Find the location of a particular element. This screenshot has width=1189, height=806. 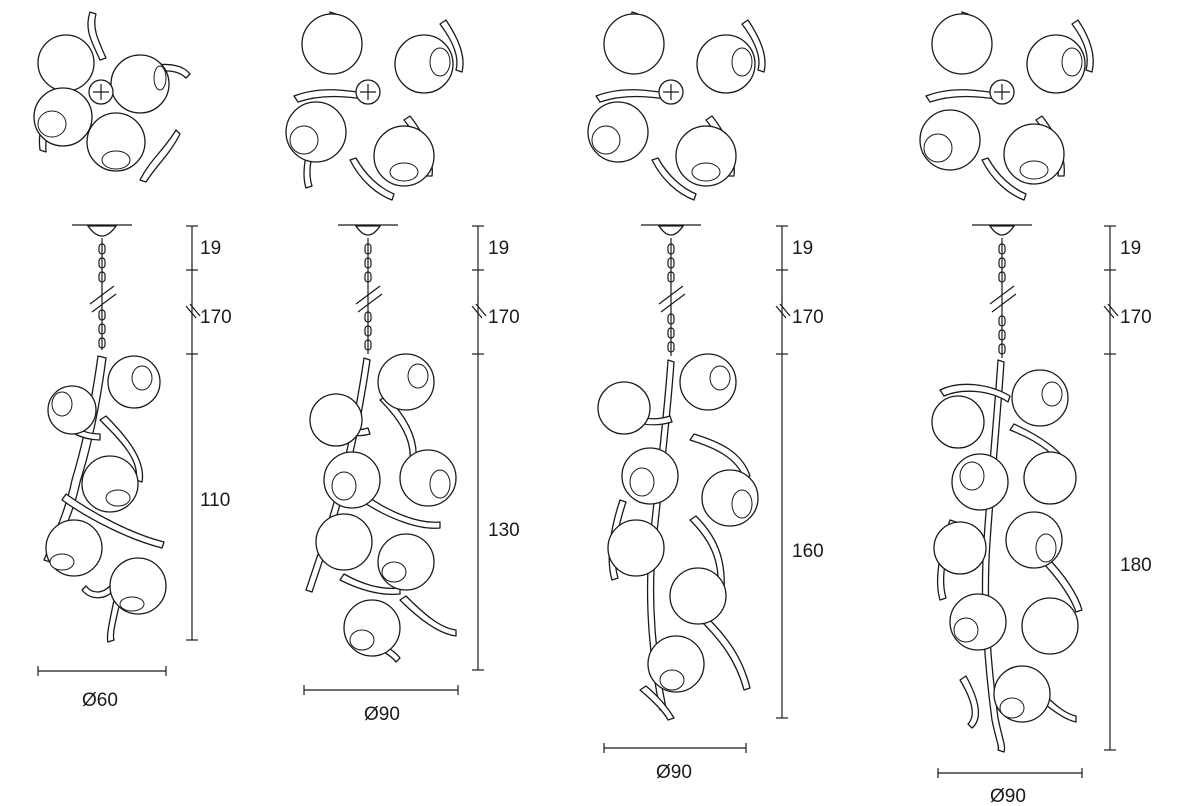

dim-diameter-label-4: Ø90 is located at coordinates (1008, 796).